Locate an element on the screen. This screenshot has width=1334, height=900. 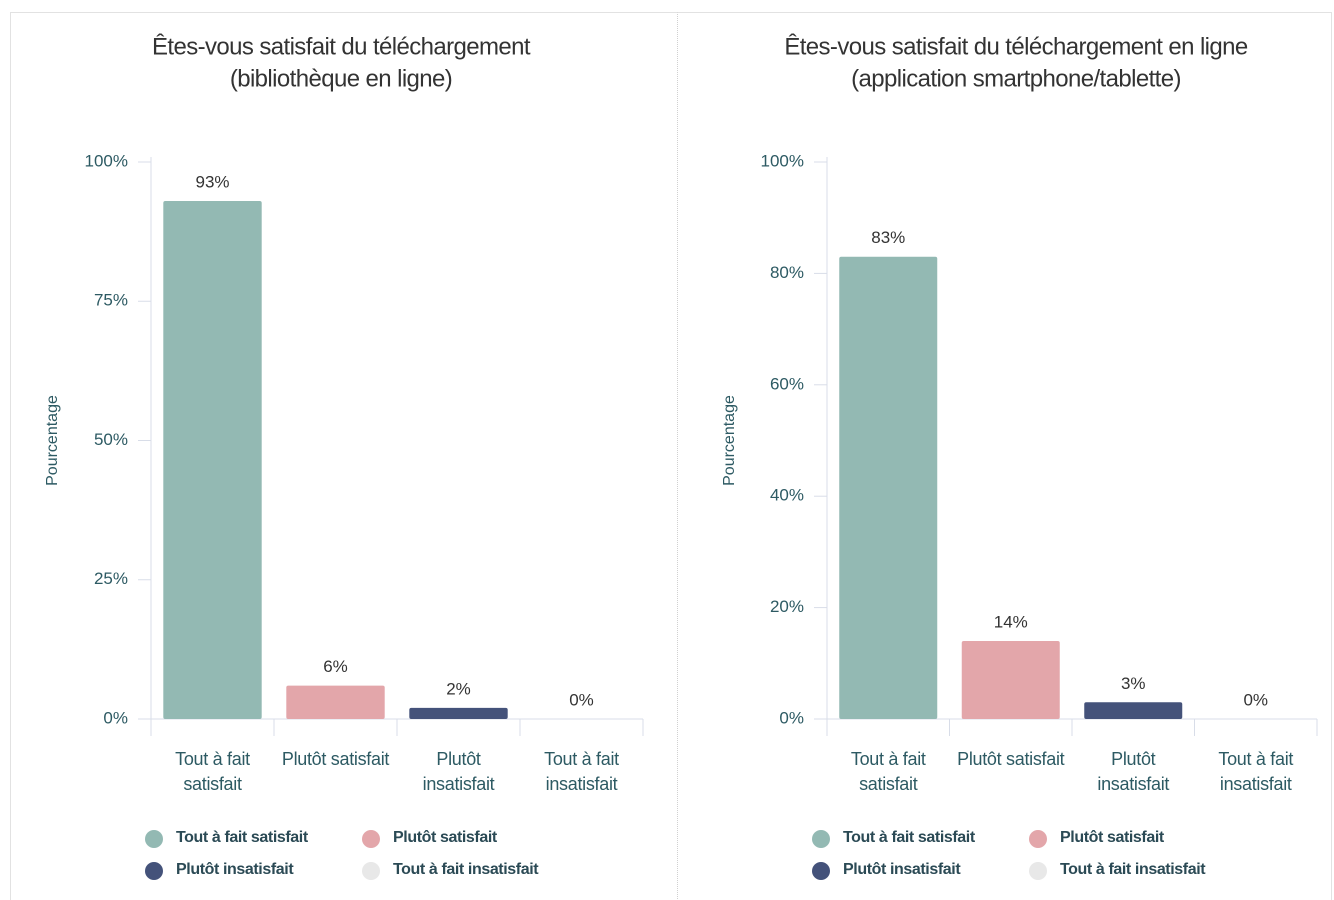
chart-title: (bibliothèque en ligne) is located at coordinates (341, 78).